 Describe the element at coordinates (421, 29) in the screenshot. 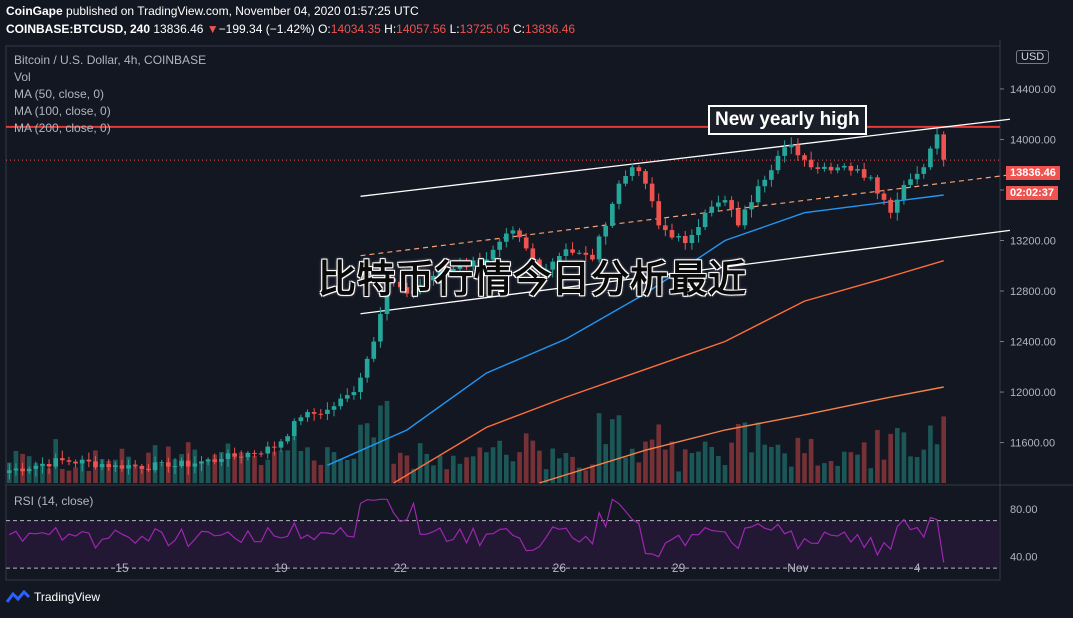

I see `high-value: 14057.56` at that location.